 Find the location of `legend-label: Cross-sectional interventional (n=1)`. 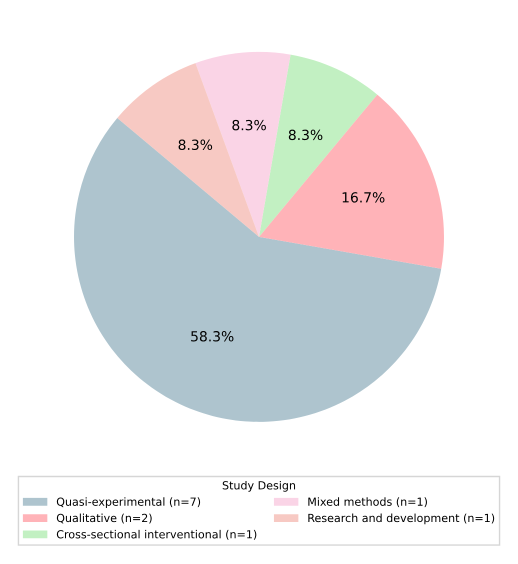

legend-label: Cross-sectional interventional (n=1) is located at coordinates (156, 535).